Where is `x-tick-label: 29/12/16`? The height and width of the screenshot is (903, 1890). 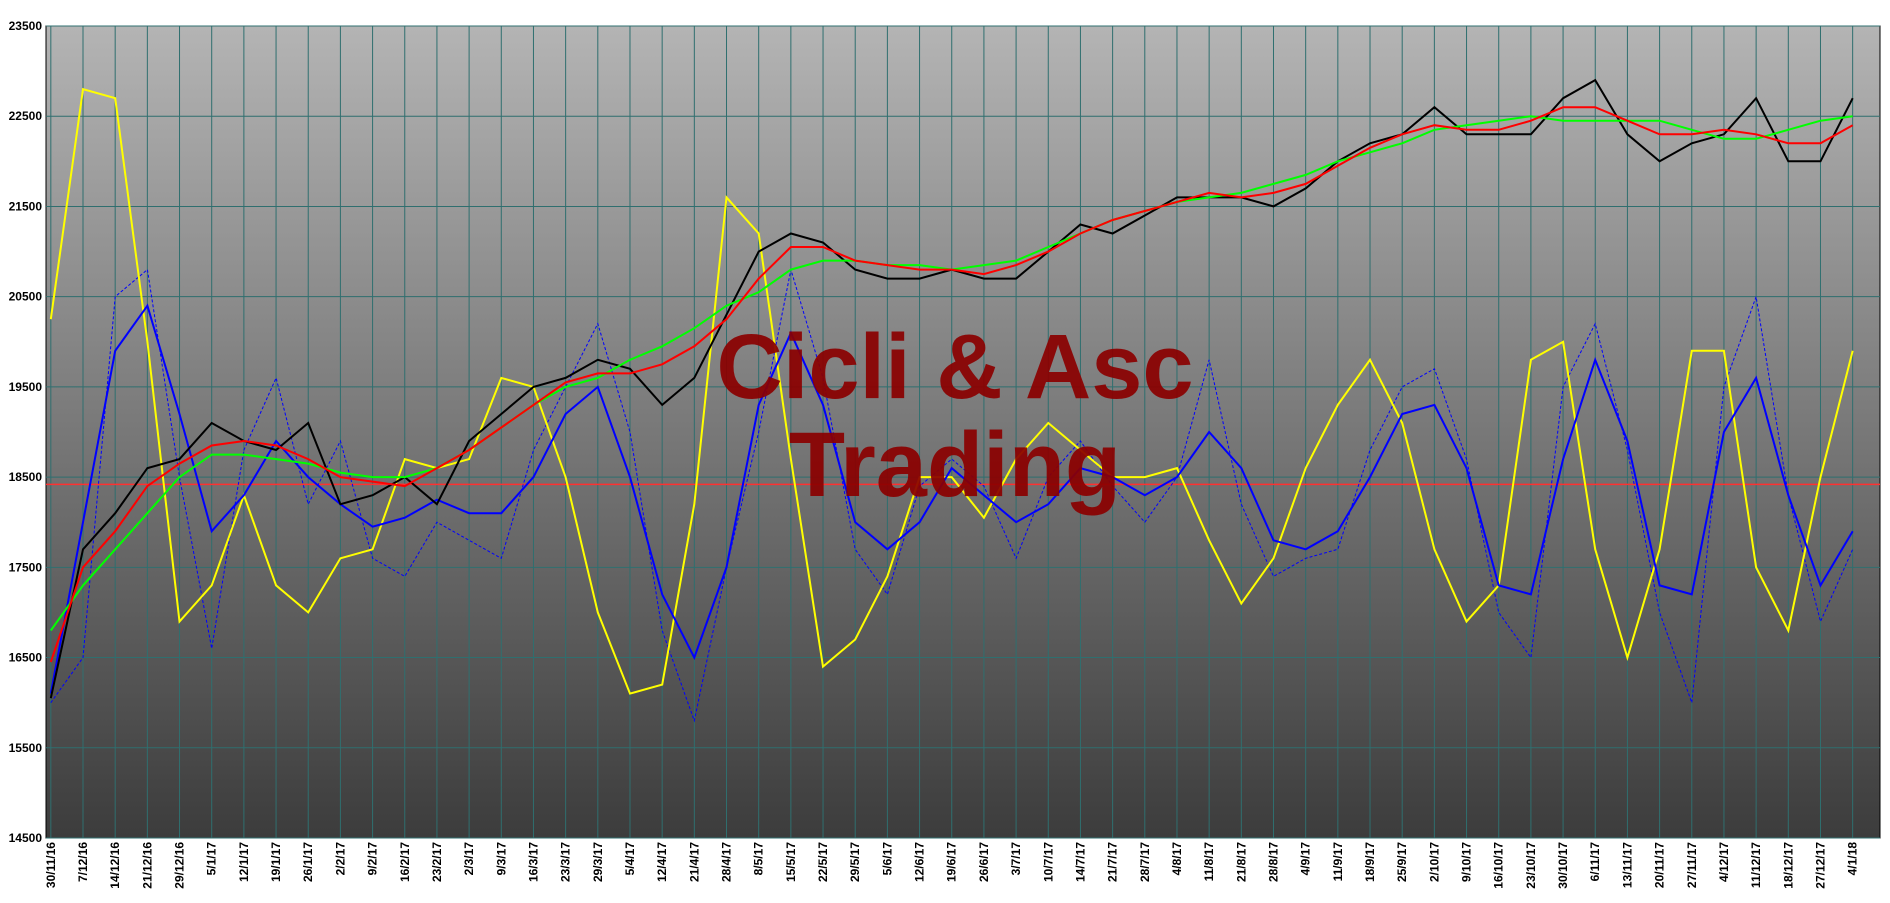 x-tick-label: 29/12/16 is located at coordinates (180, 865).